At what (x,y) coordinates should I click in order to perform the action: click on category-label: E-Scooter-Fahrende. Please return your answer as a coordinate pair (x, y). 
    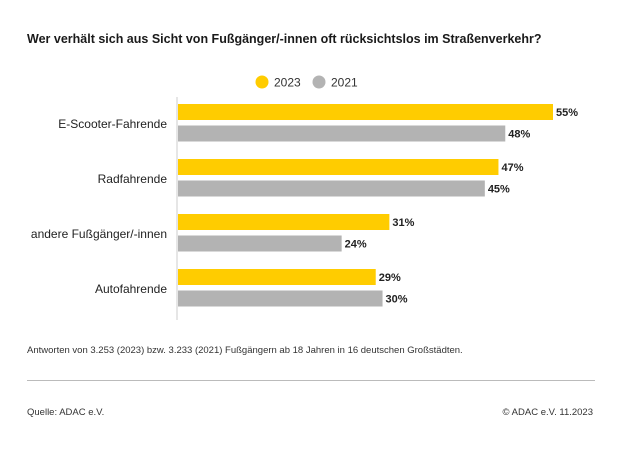
    Looking at the image, I should click on (112, 124).